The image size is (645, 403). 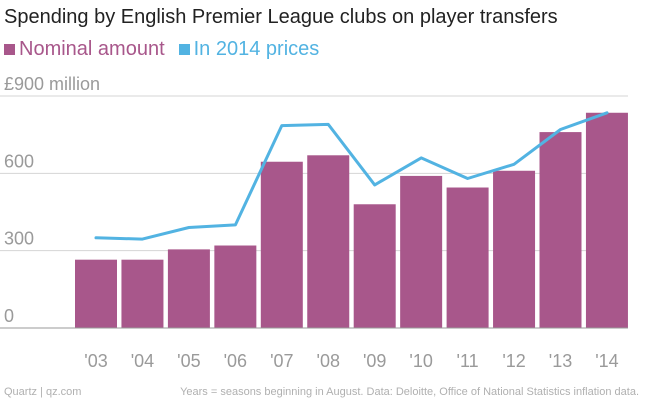 What do you see at coordinates (95, 361) in the screenshot?
I see `x-tick-label: '03` at bounding box center [95, 361].